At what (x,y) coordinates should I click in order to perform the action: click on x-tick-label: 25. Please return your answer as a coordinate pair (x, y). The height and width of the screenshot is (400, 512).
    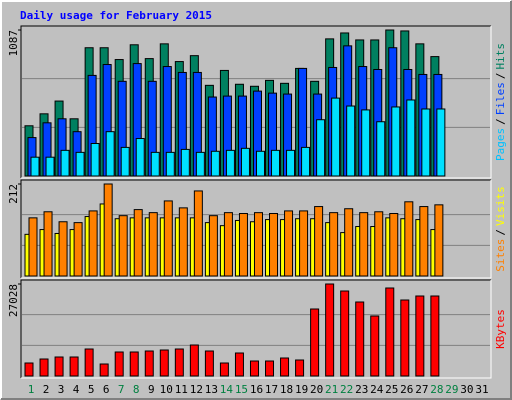
    Looking at the image, I should click on (391, 389).